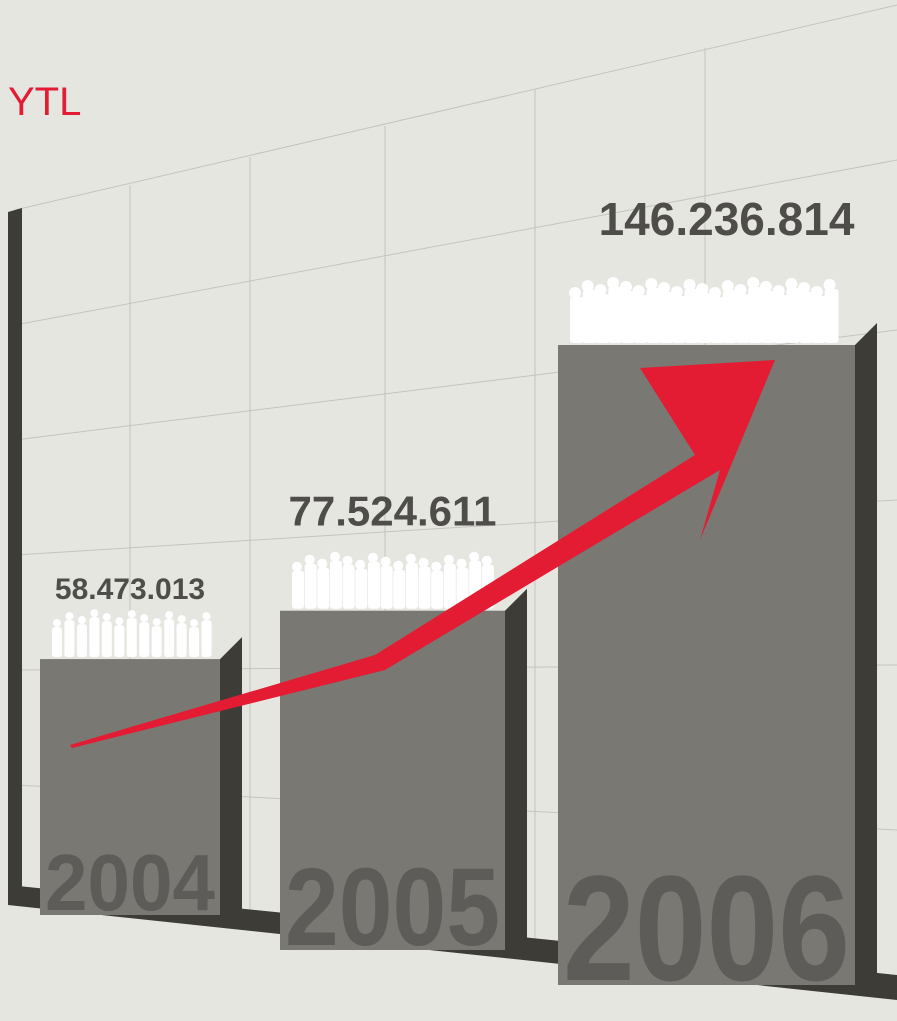 This screenshot has height=1021, width=897. What do you see at coordinates (44, 102) in the screenshot?
I see `unit-label: YTL` at bounding box center [44, 102].